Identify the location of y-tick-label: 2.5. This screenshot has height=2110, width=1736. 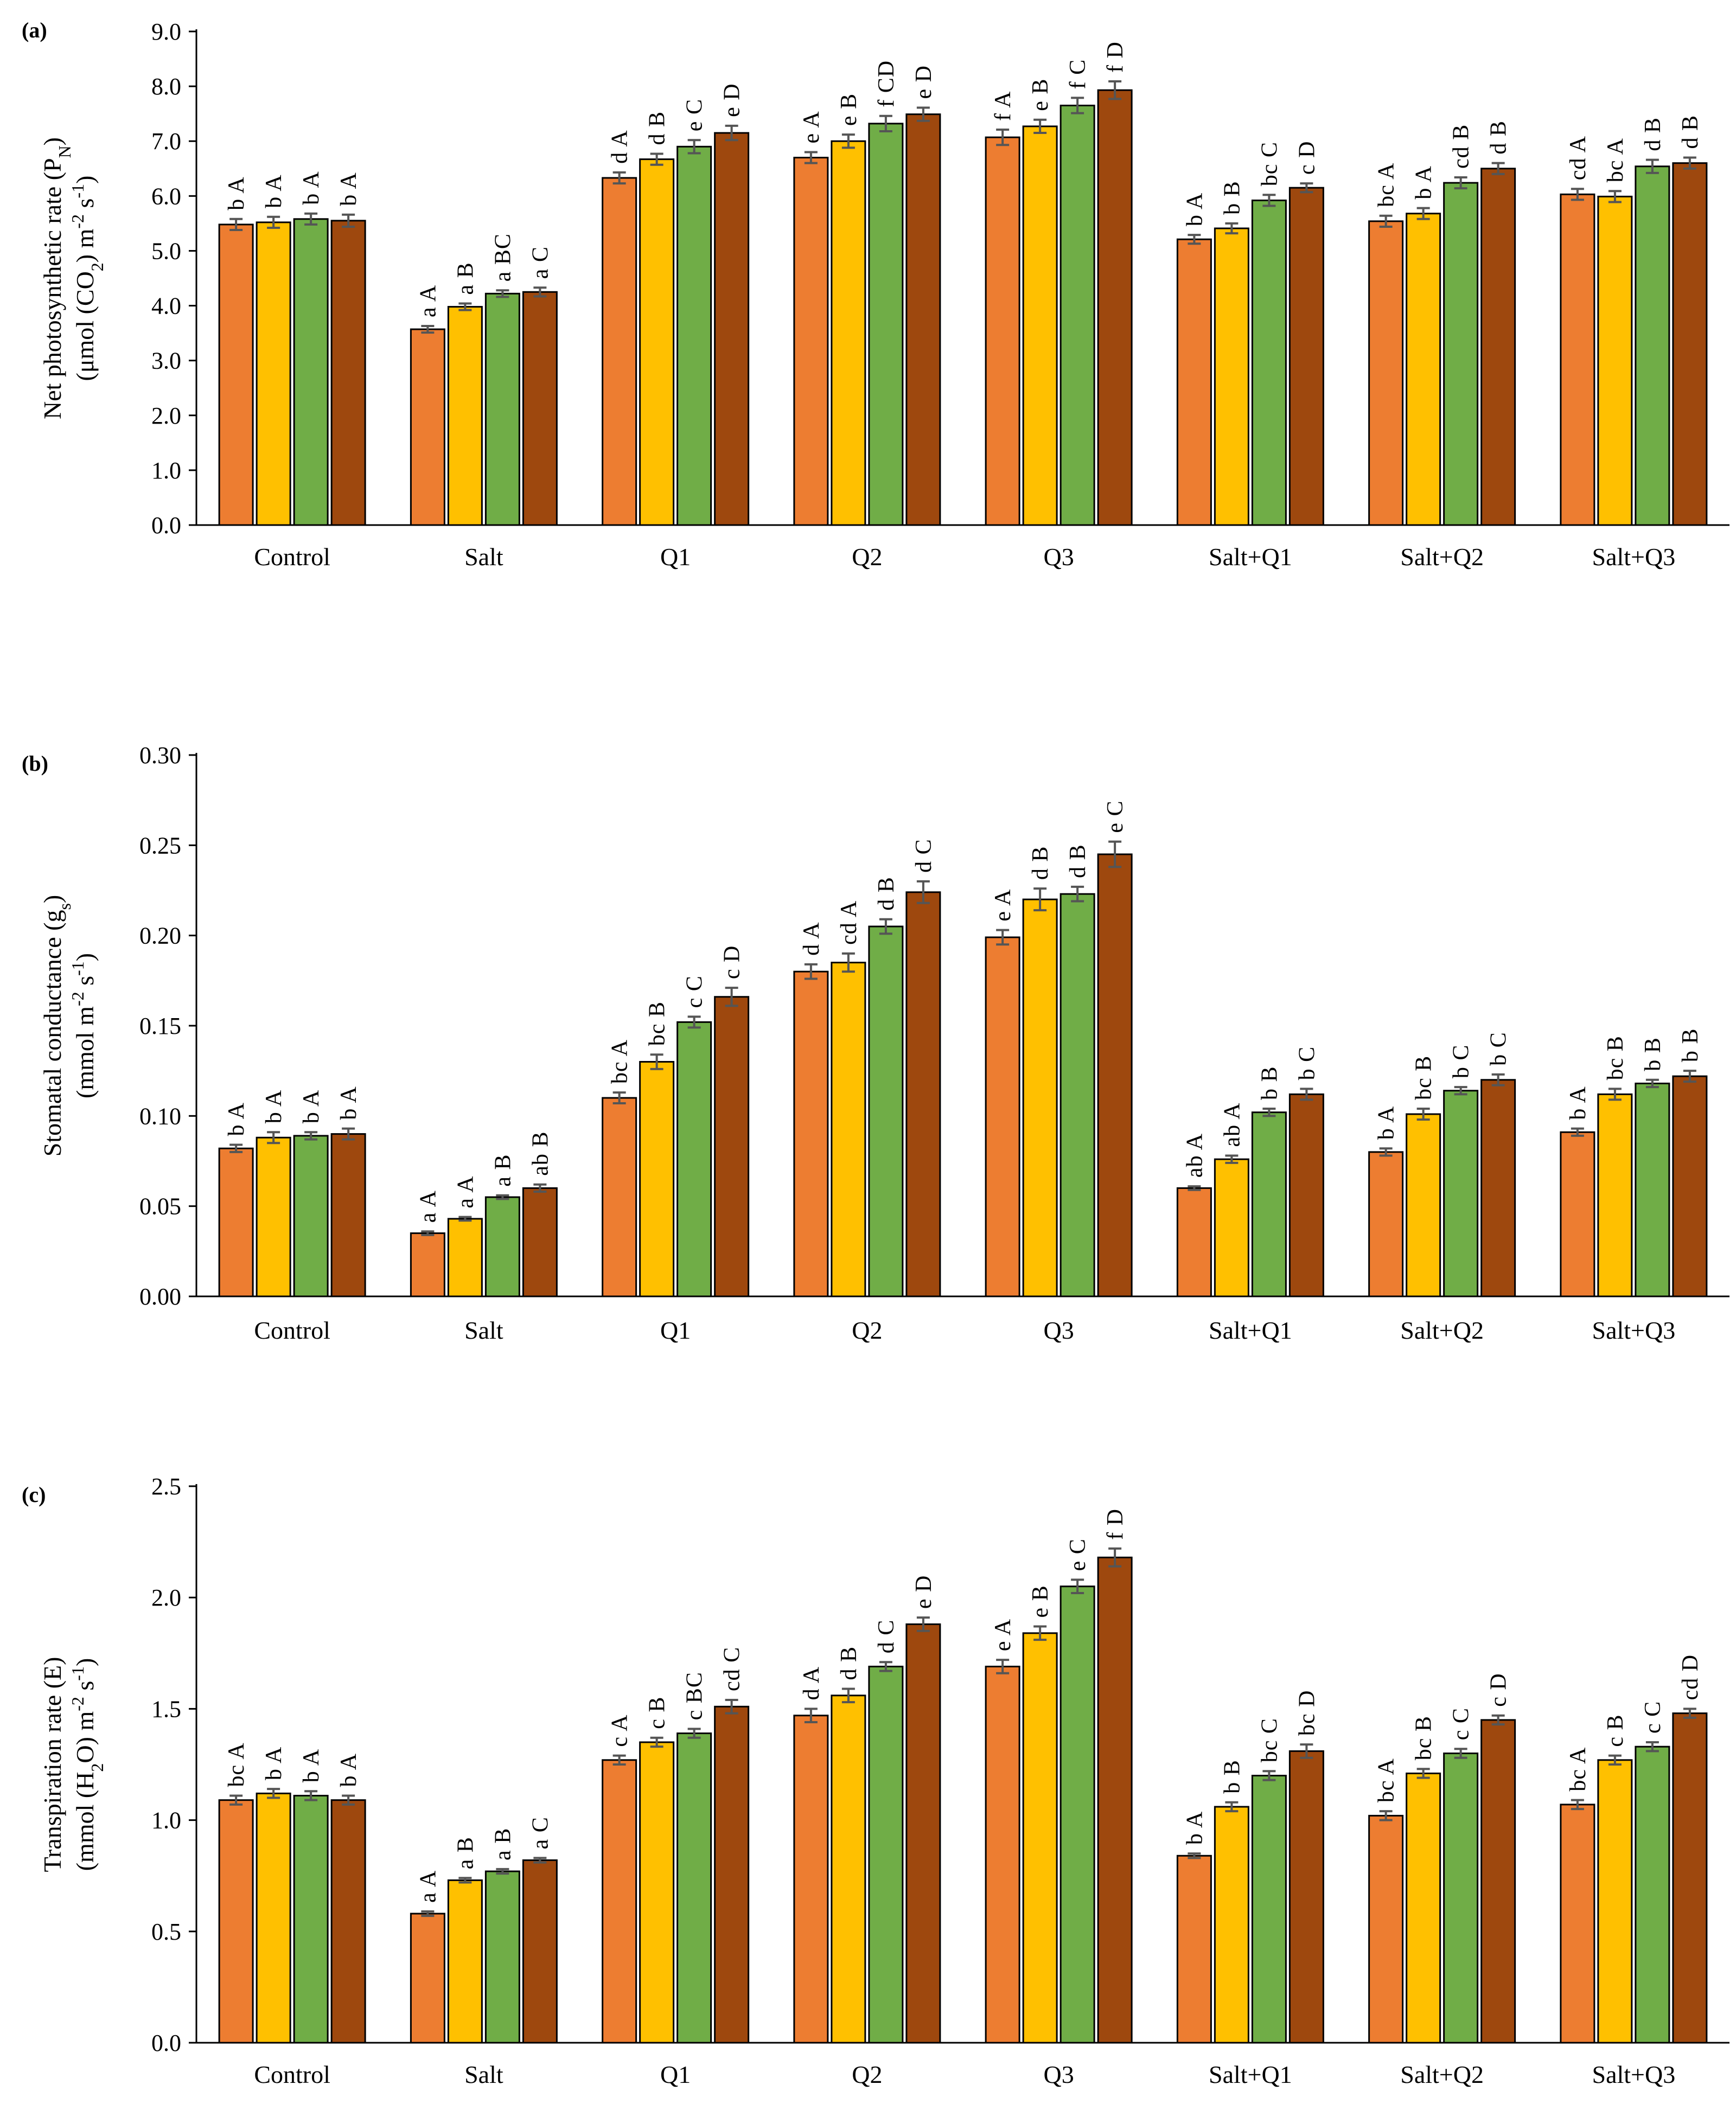
(166, 1486).